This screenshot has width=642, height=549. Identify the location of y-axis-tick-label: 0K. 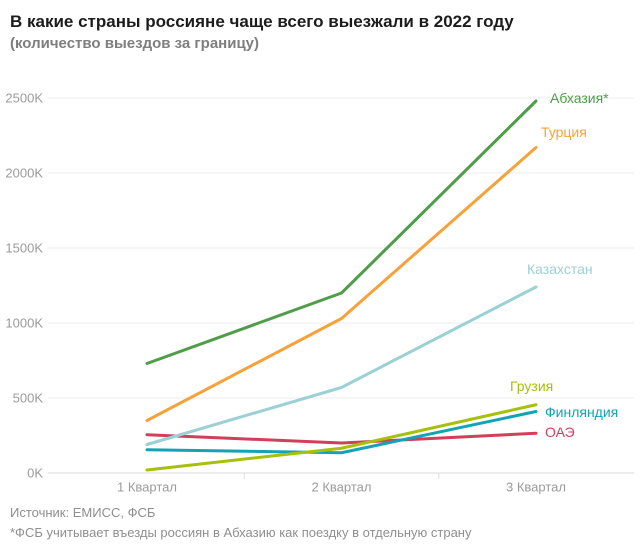
(35, 473).